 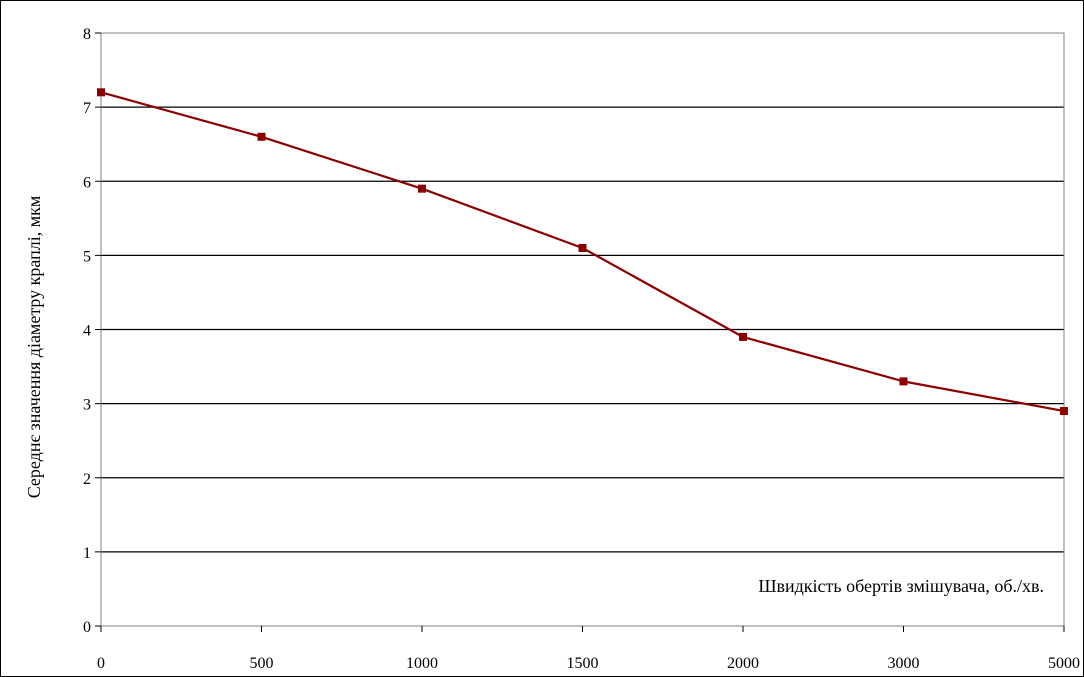 I want to click on x-axis-title: Швидкість обертів змішувача, об./хв., so click(x=901, y=586).